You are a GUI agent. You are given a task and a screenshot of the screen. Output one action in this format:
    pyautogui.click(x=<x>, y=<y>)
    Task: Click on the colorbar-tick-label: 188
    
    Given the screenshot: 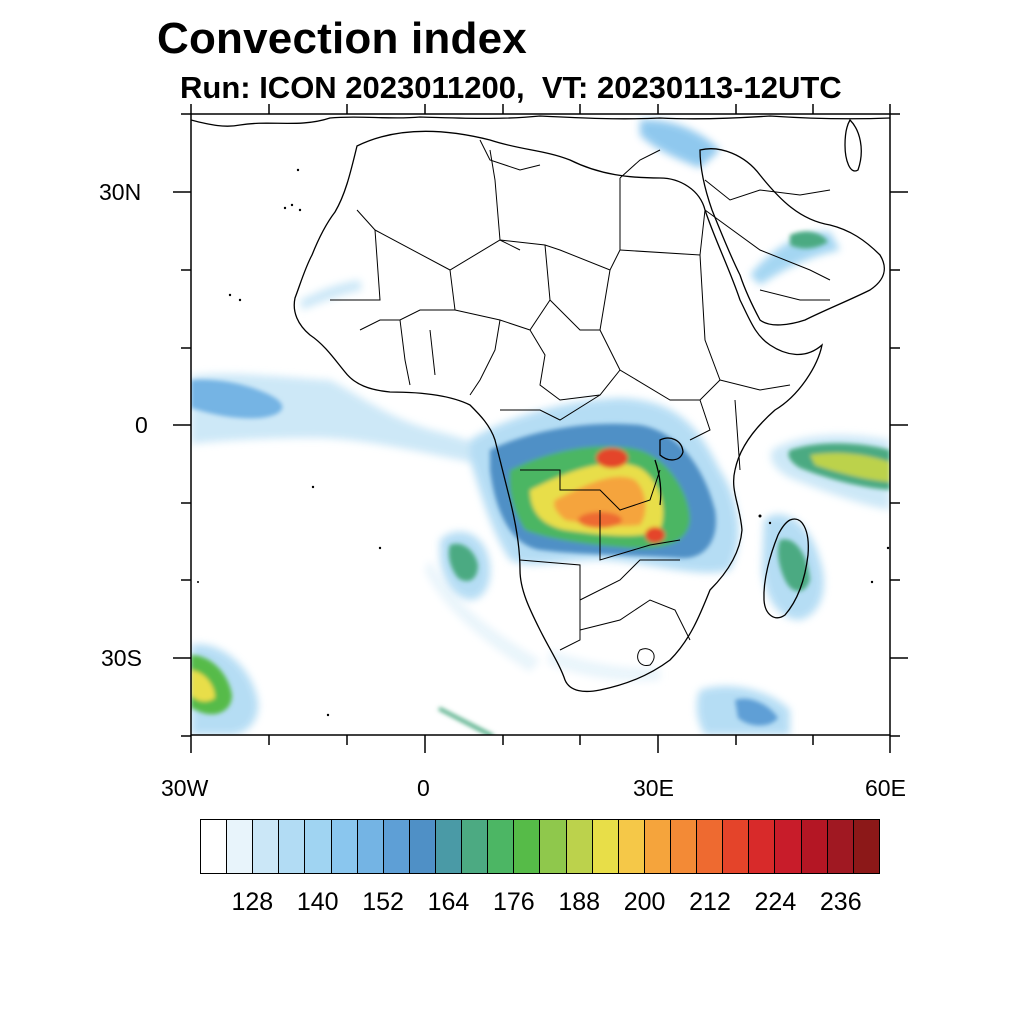 What is the action you would take?
    pyautogui.click(x=579, y=902)
    